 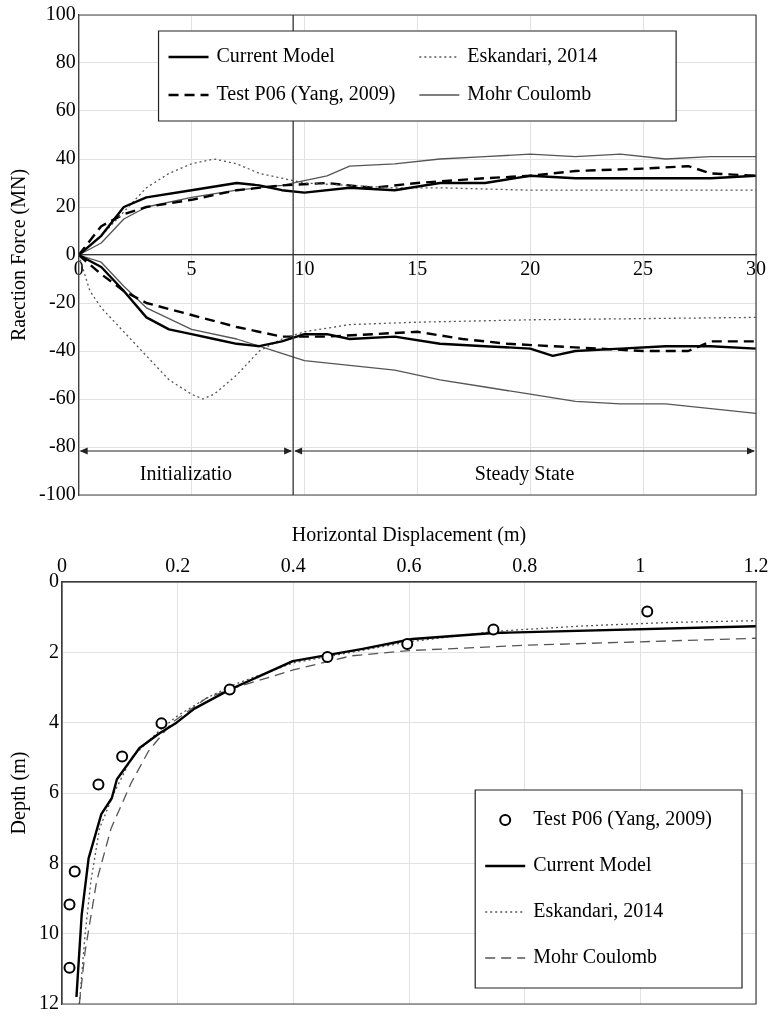 What do you see at coordinates (643, 268) in the screenshot?
I see `x-tick-label: 25` at bounding box center [643, 268].